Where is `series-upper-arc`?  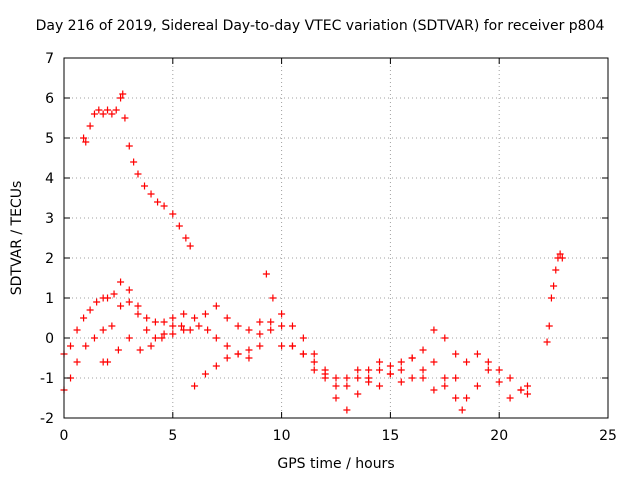 series-upper-arc is located at coordinates (137, 170).